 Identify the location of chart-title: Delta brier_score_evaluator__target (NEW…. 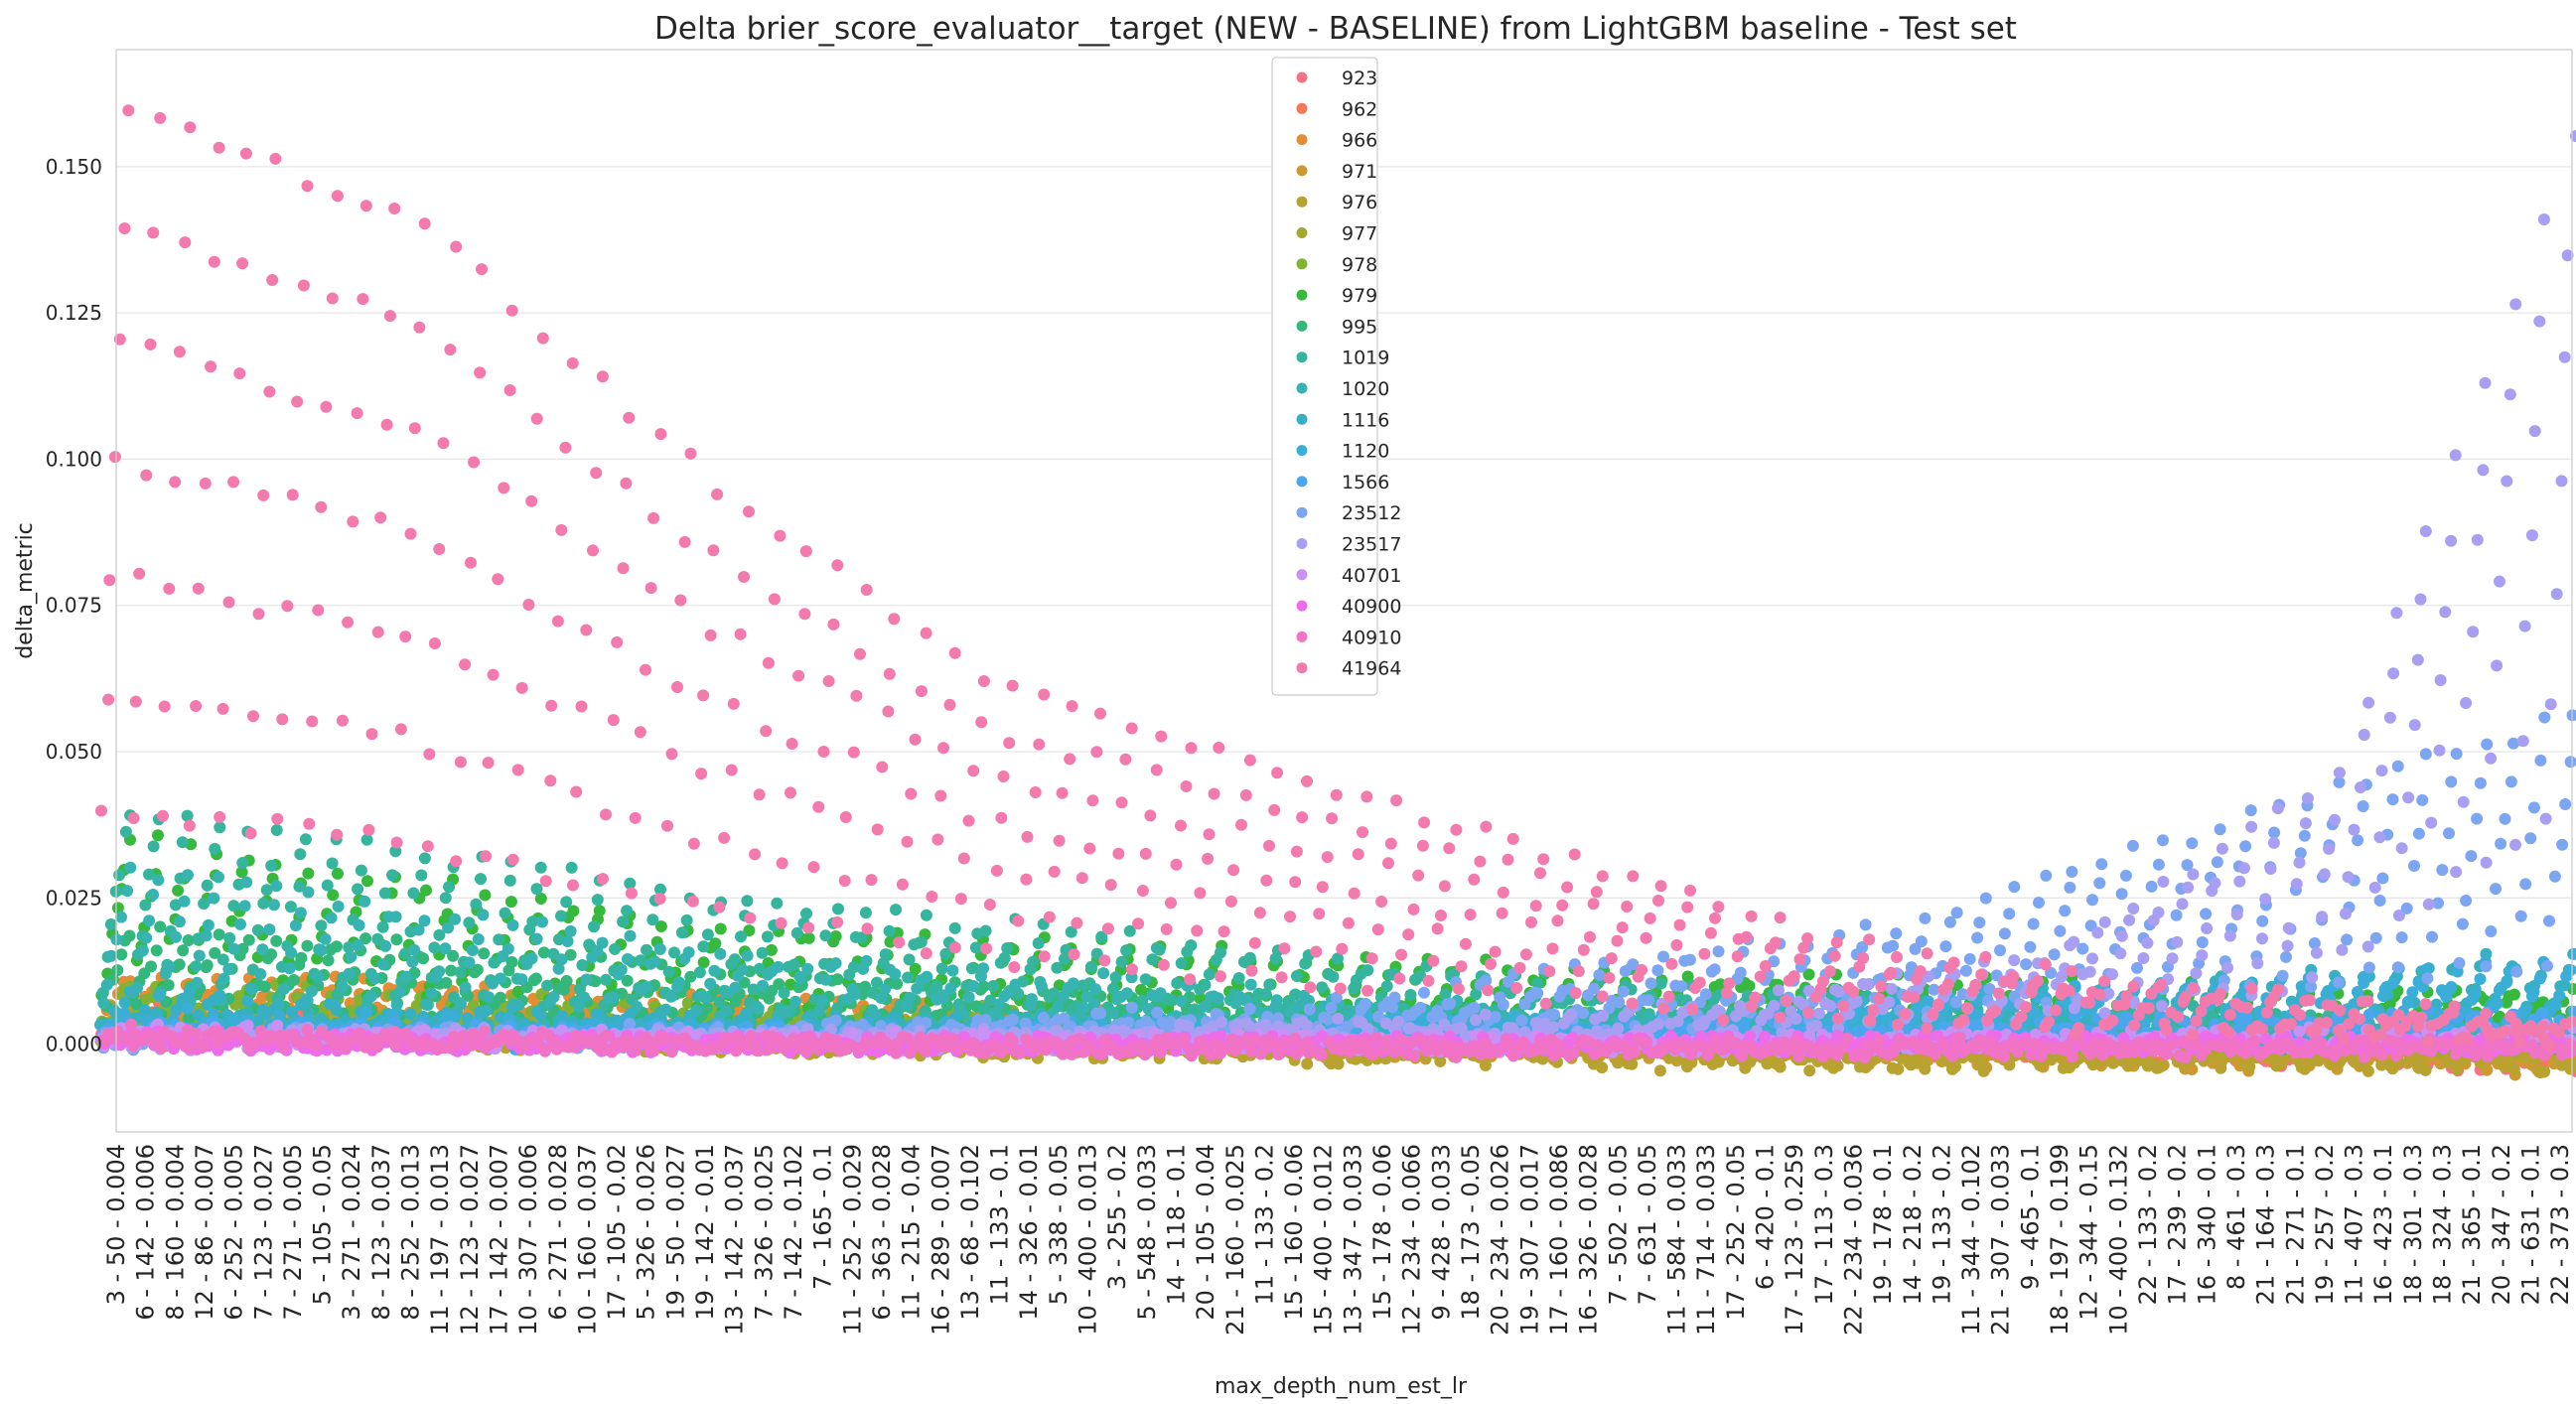
(1336, 29).